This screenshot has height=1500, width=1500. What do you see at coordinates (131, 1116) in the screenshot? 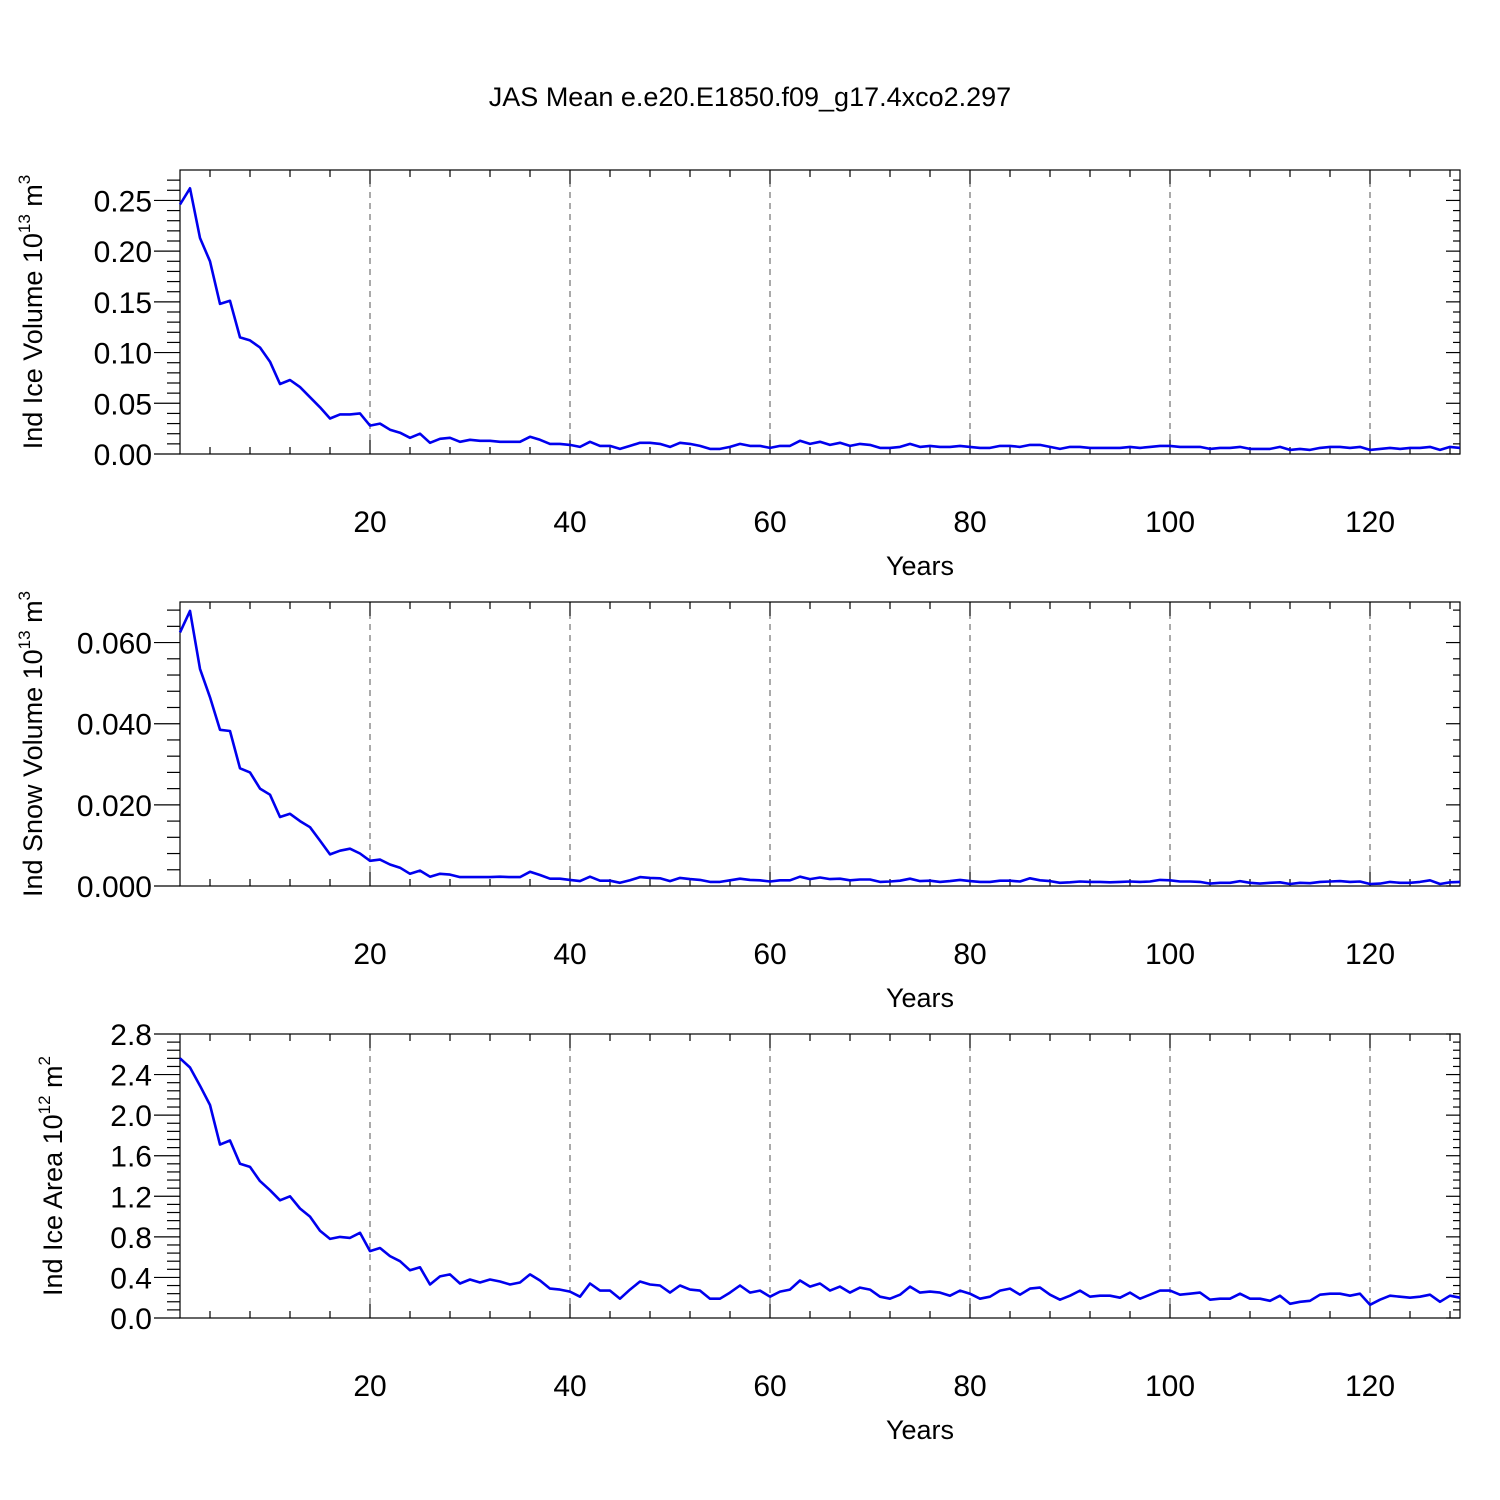
I see `ice-area-y-tick-label-5: 2.0` at bounding box center [131, 1116].